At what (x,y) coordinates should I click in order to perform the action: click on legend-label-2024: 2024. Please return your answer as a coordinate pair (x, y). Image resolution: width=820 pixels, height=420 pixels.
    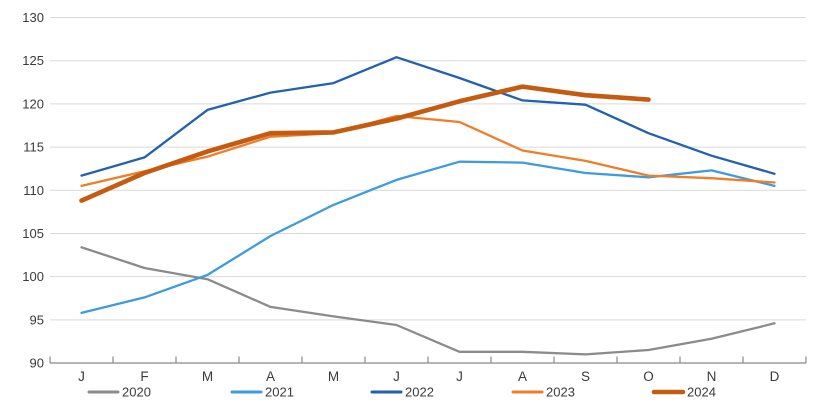
    Looking at the image, I should click on (701, 392).